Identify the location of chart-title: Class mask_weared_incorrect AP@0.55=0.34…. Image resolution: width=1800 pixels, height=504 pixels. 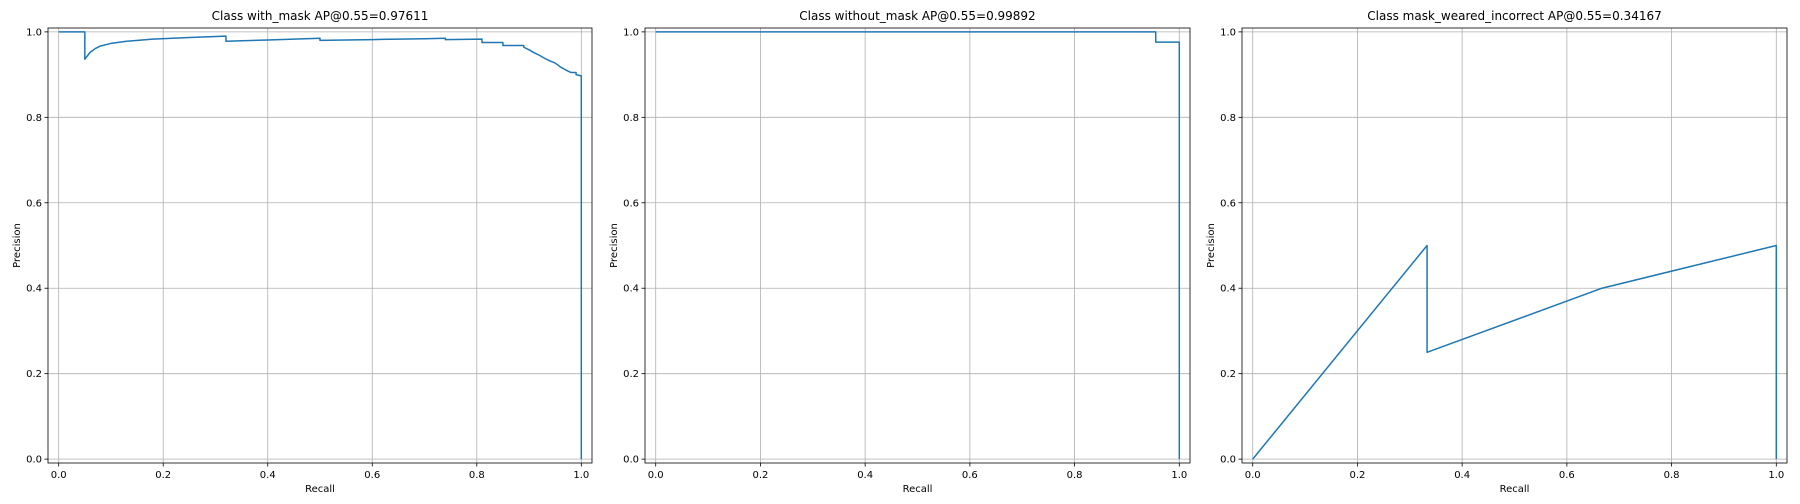
(1514, 16).